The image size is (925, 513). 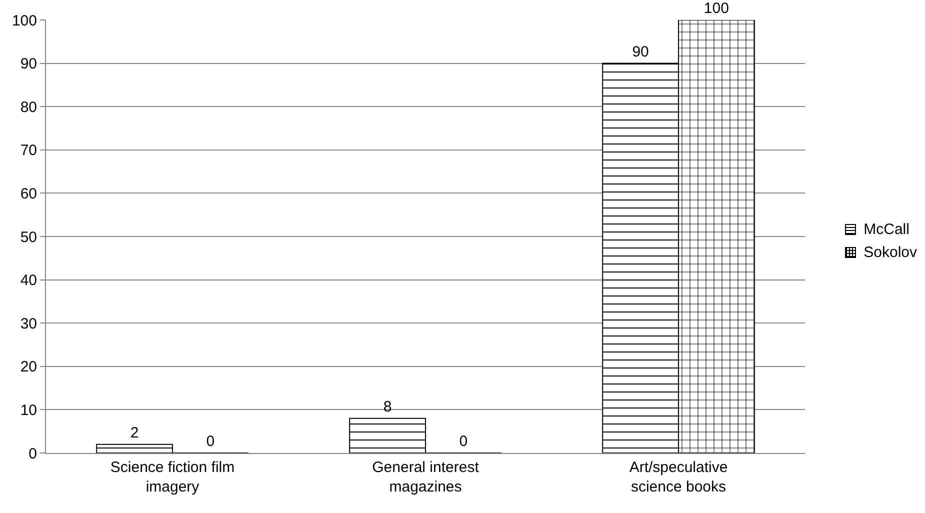 What do you see at coordinates (32, 453) in the screenshot?
I see `y-tick-label: 0` at bounding box center [32, 453].